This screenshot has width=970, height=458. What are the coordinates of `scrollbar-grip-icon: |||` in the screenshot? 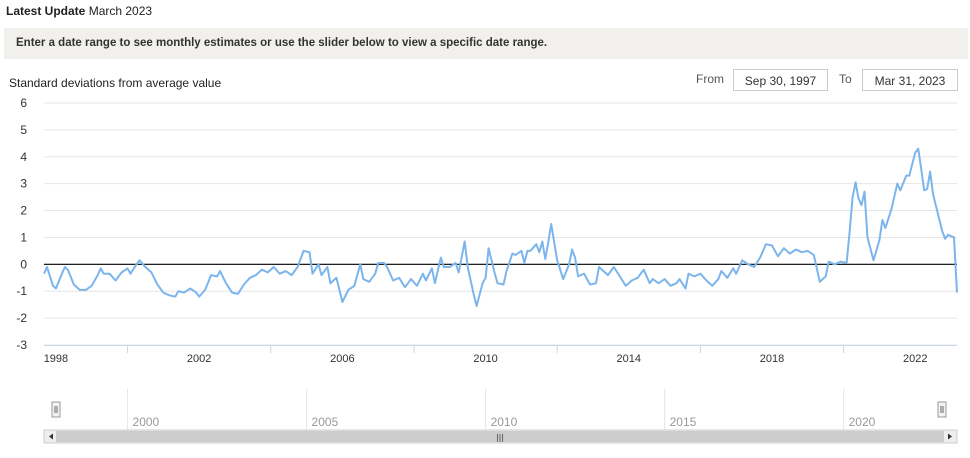 It's located at (500, 437).